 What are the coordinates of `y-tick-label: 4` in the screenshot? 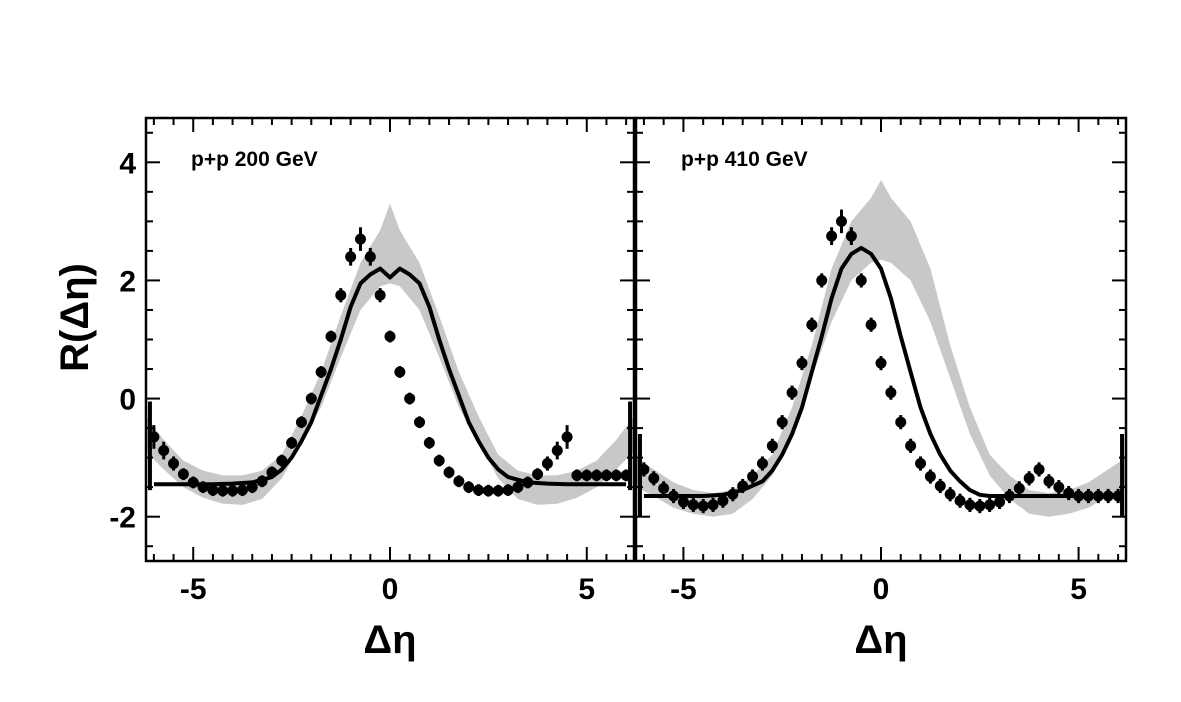 It's located at (127, 163).